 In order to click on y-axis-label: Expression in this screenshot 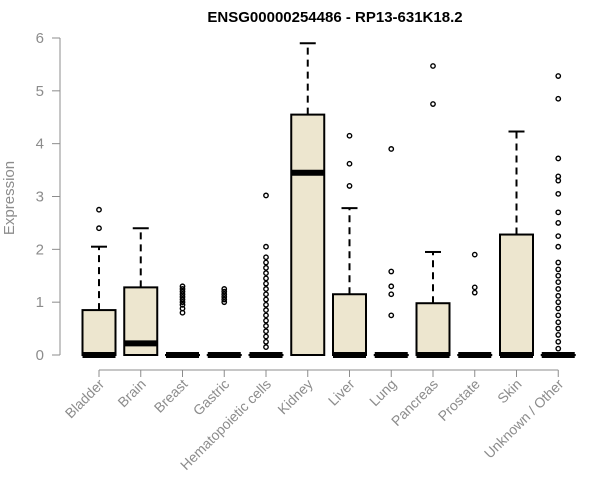, I will do `click(9, 198)`.